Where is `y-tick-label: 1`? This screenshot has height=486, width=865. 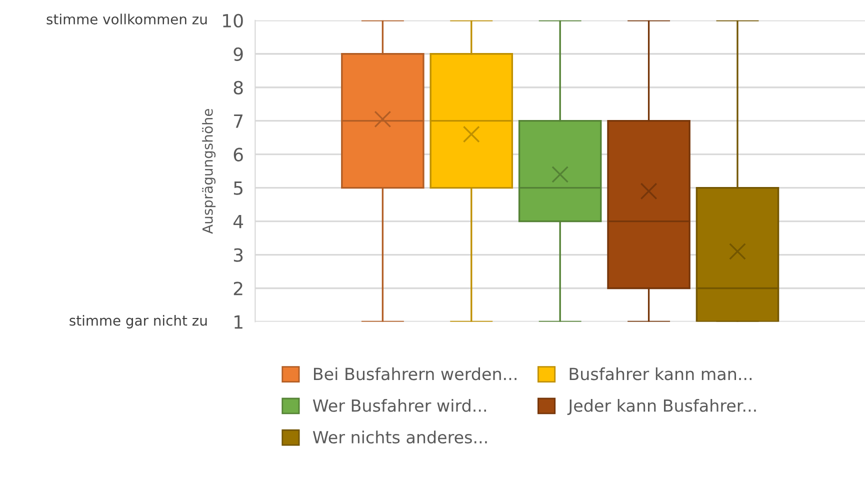
y-tick-label: 1 is located at coordinates (238, 322).